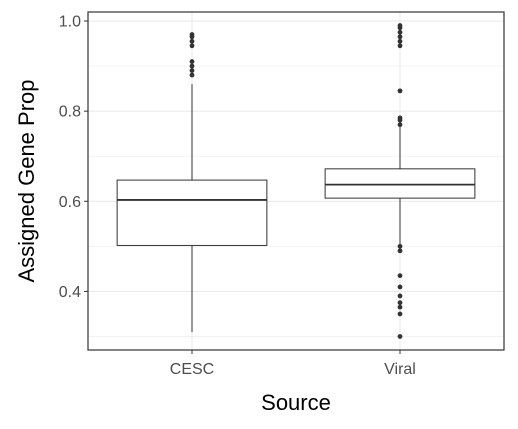  I want to click on y-axis-title: Assigned Gene Prop, so click(26, 180).